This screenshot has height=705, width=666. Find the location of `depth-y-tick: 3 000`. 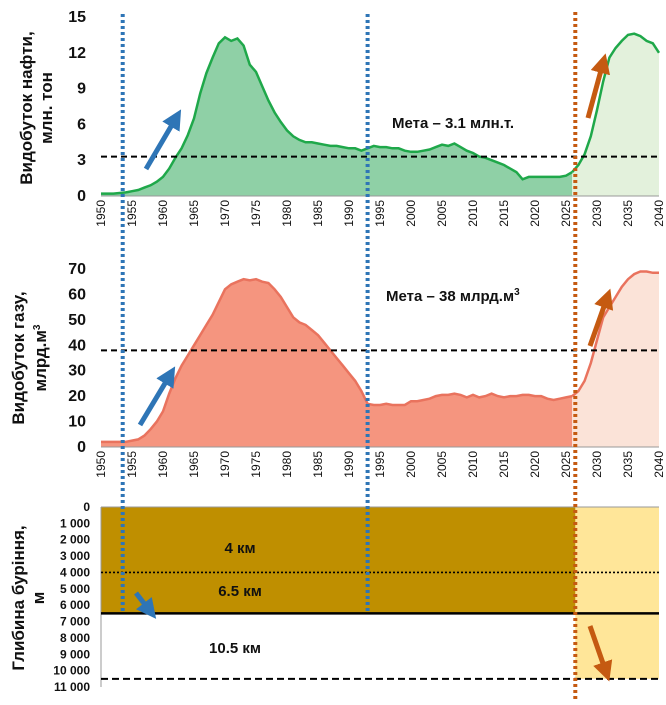

depth-y-tick: 3 000 is located at coordinates (75, 556).